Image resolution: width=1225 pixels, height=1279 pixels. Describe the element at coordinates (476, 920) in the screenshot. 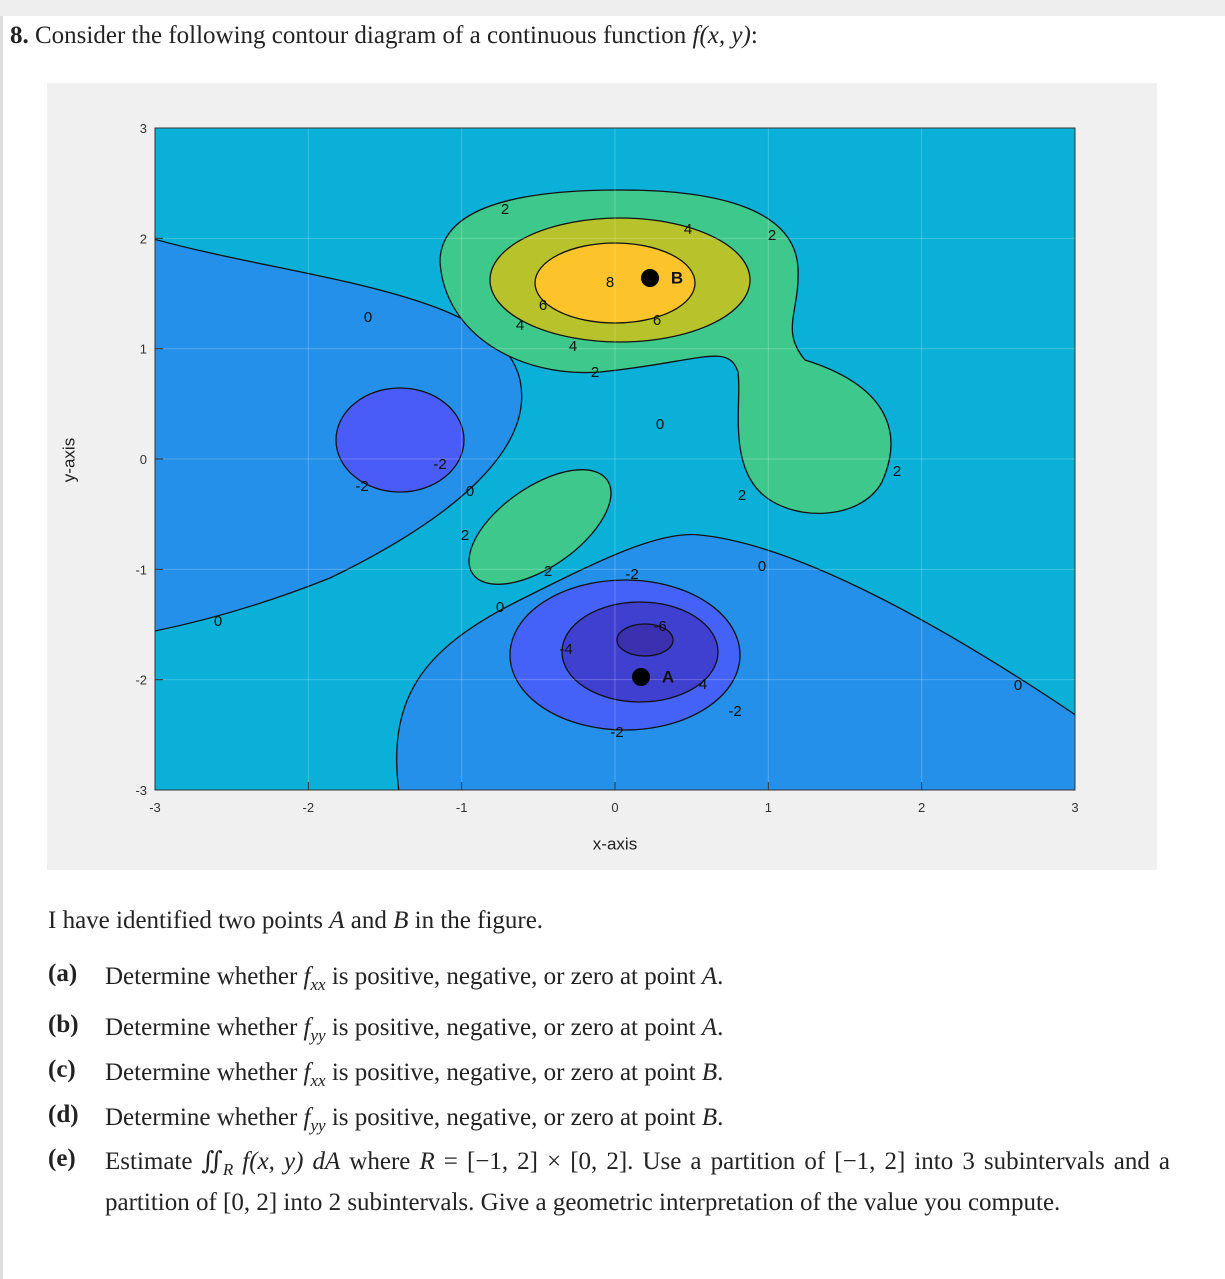

I see `text: in the figure.` at that location.